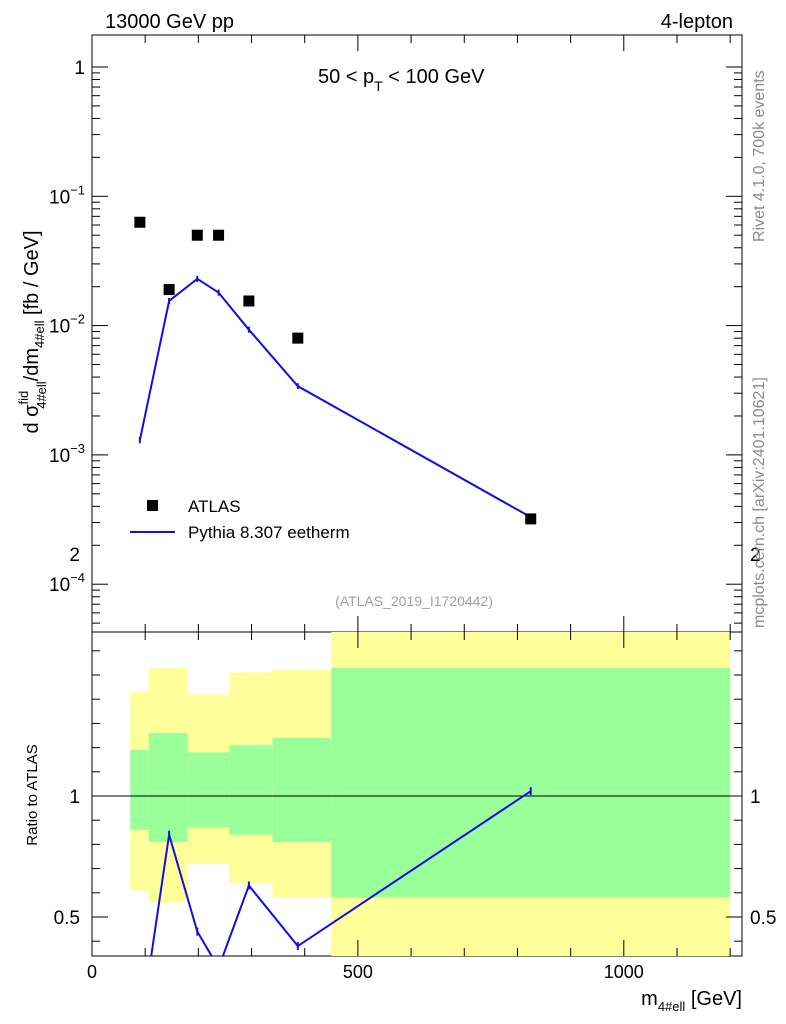 This screenshot has height=1024, width=786. Describe the element at coordinates (414, 601) in the screenshot. I see `analysis-watermark: (ATLAS_2019_I1720442)` at that location.